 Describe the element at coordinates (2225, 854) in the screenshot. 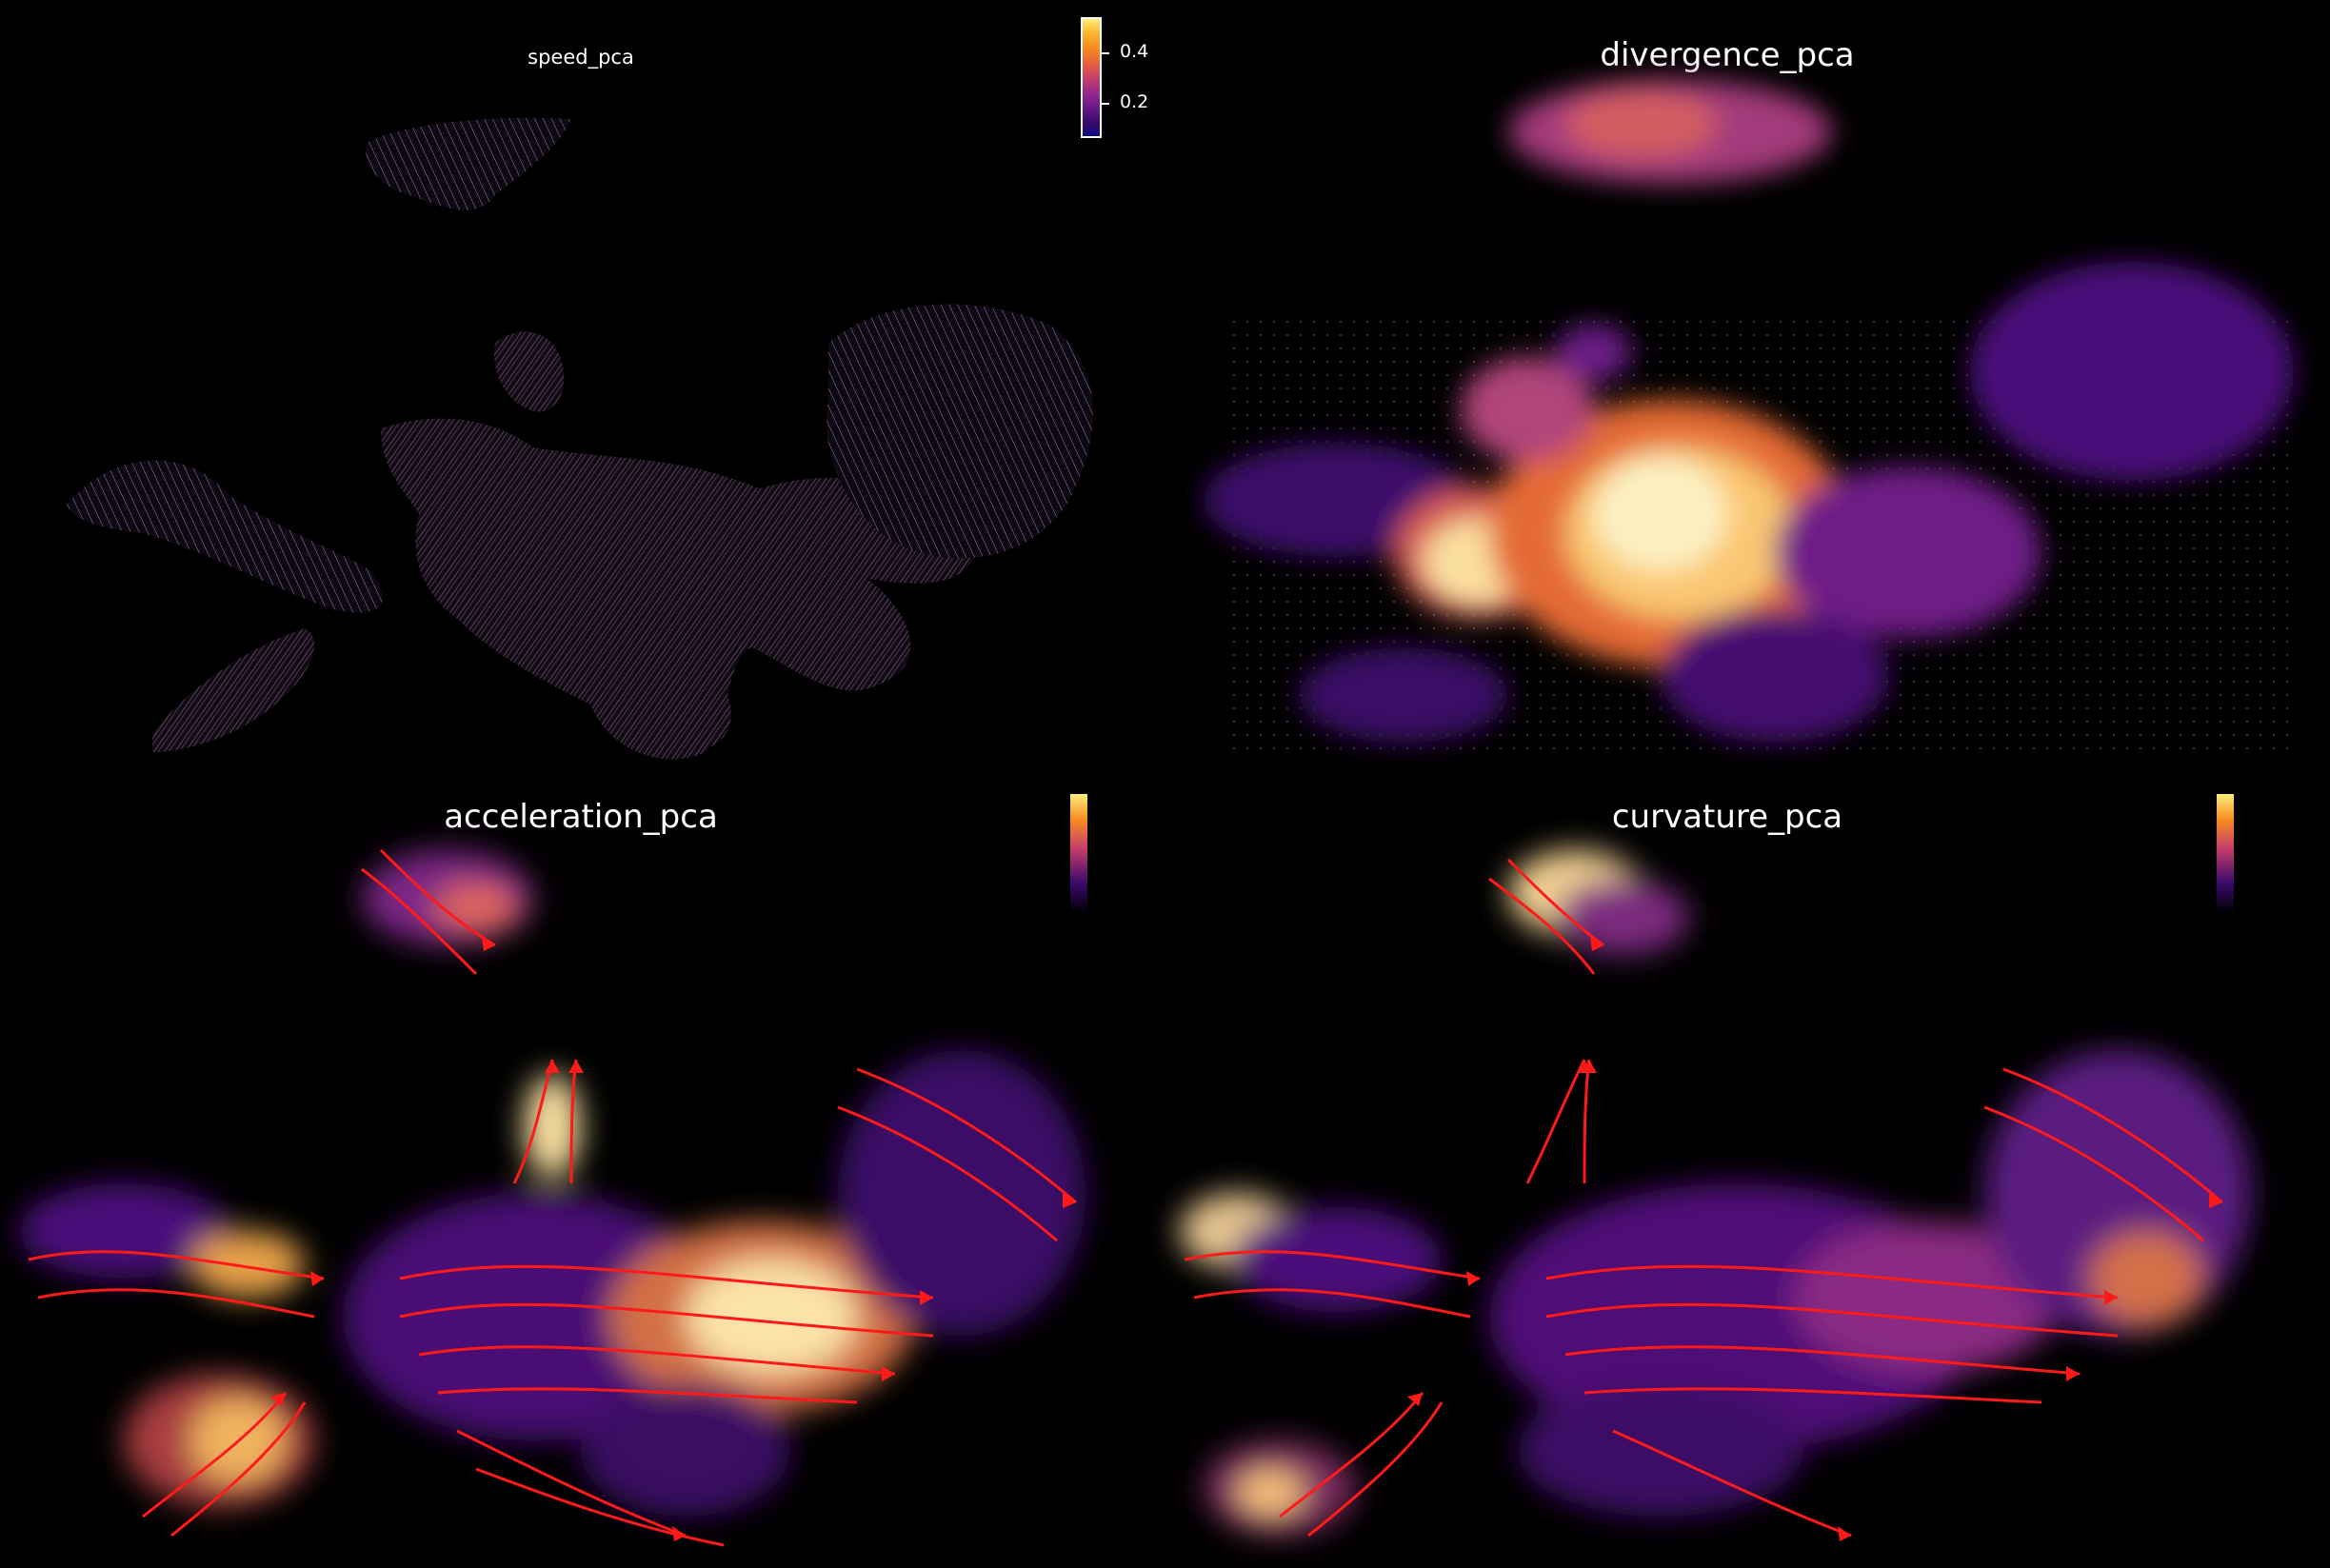

I see `curvature-colorbar` at that location.